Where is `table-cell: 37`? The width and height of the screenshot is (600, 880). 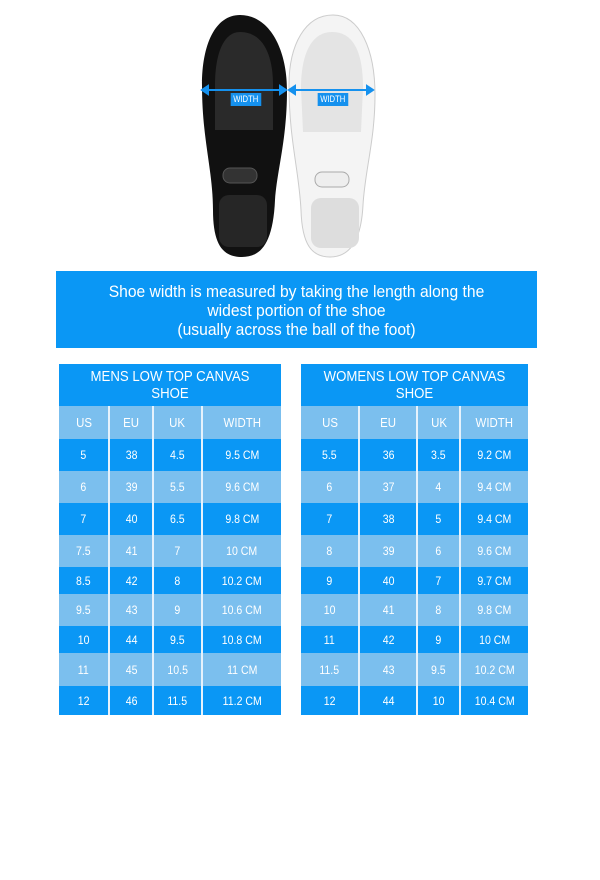 table-cell: 37 is located at coordinates (388, 487).